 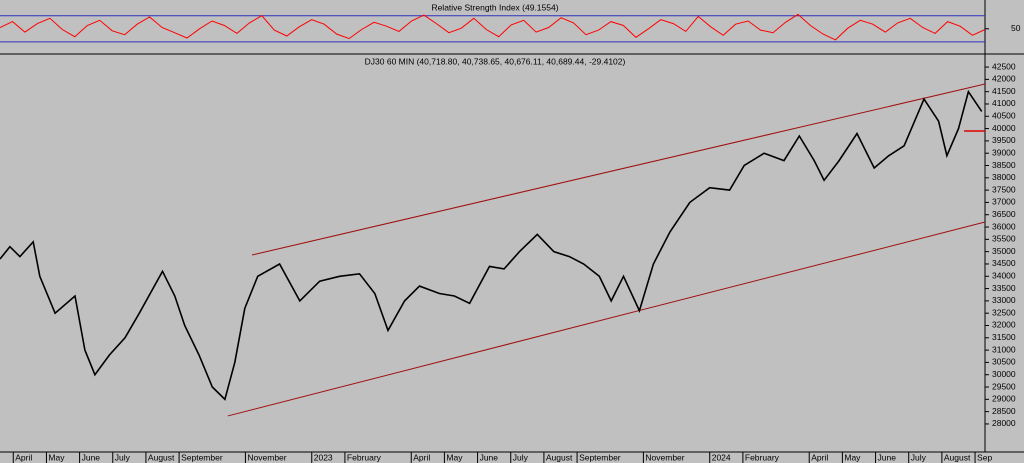 I want to click on y-tick-label: 42000, so click(x=1004, y=79).